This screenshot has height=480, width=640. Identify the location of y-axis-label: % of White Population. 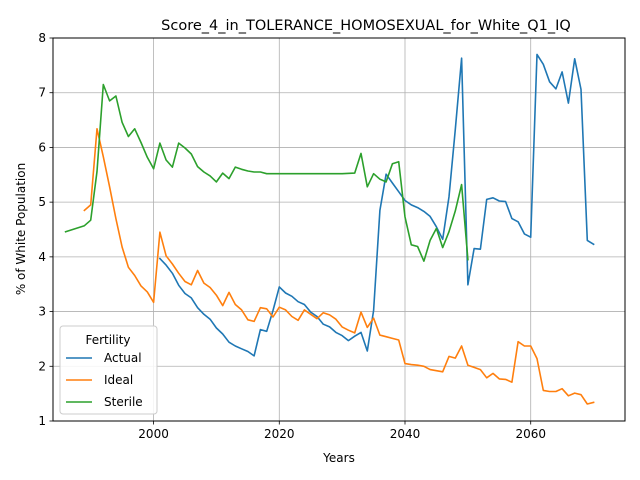
(21, 229).